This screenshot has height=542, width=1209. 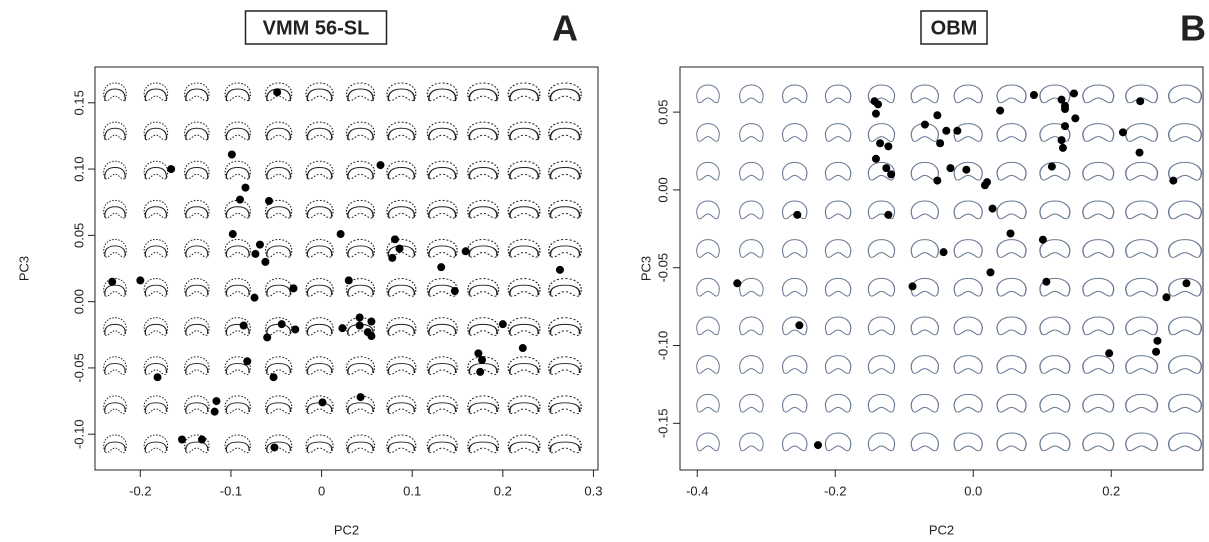 What do you see at coordinates (1193, 28) in the screenshot?
I see `panel-label: B` at bounding box center [1193, 28].